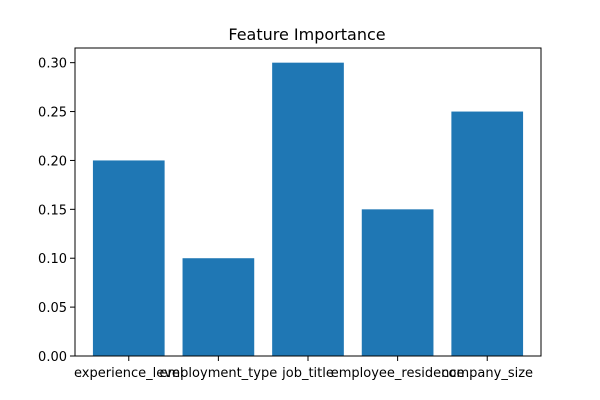  What do you see at coordinates (52, 64) in the screenshot?
I see `y-tick-label: 0.30` at bounding box center [52, 64].